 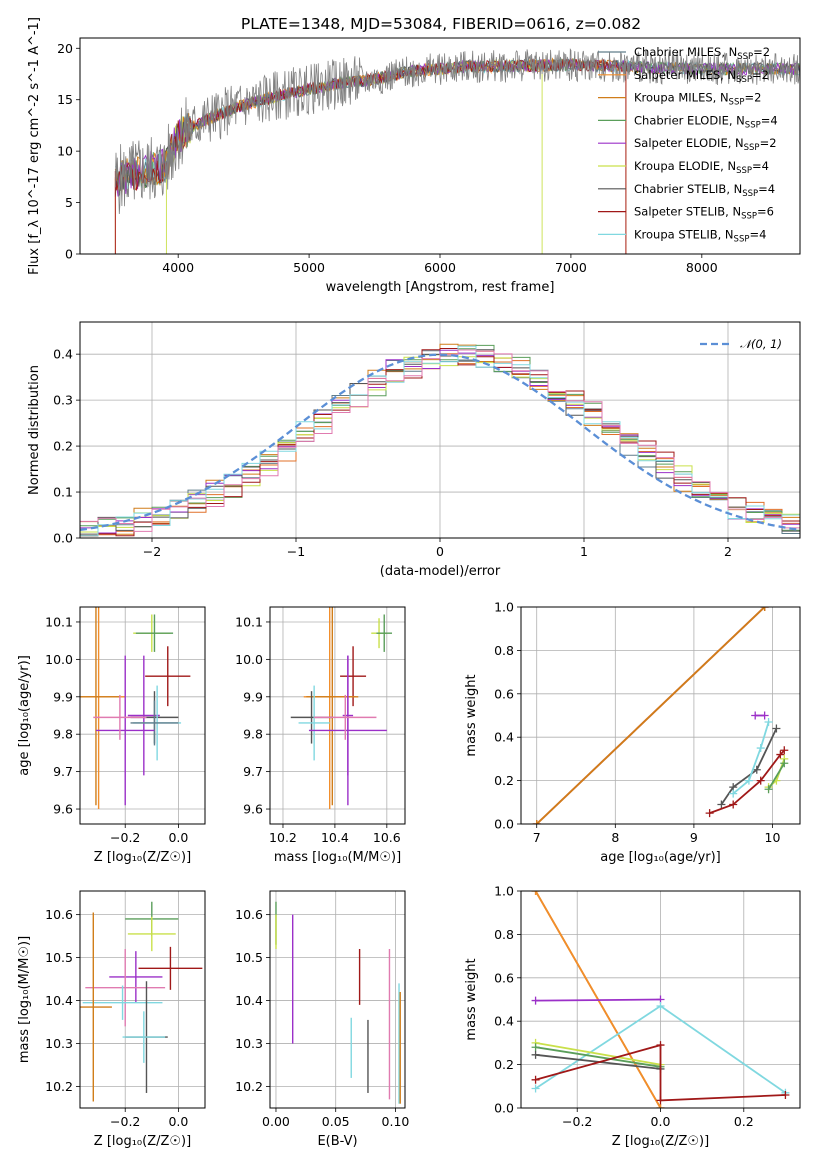 I want to click on x-tick-label: 8000, so click(x=702, y=267).